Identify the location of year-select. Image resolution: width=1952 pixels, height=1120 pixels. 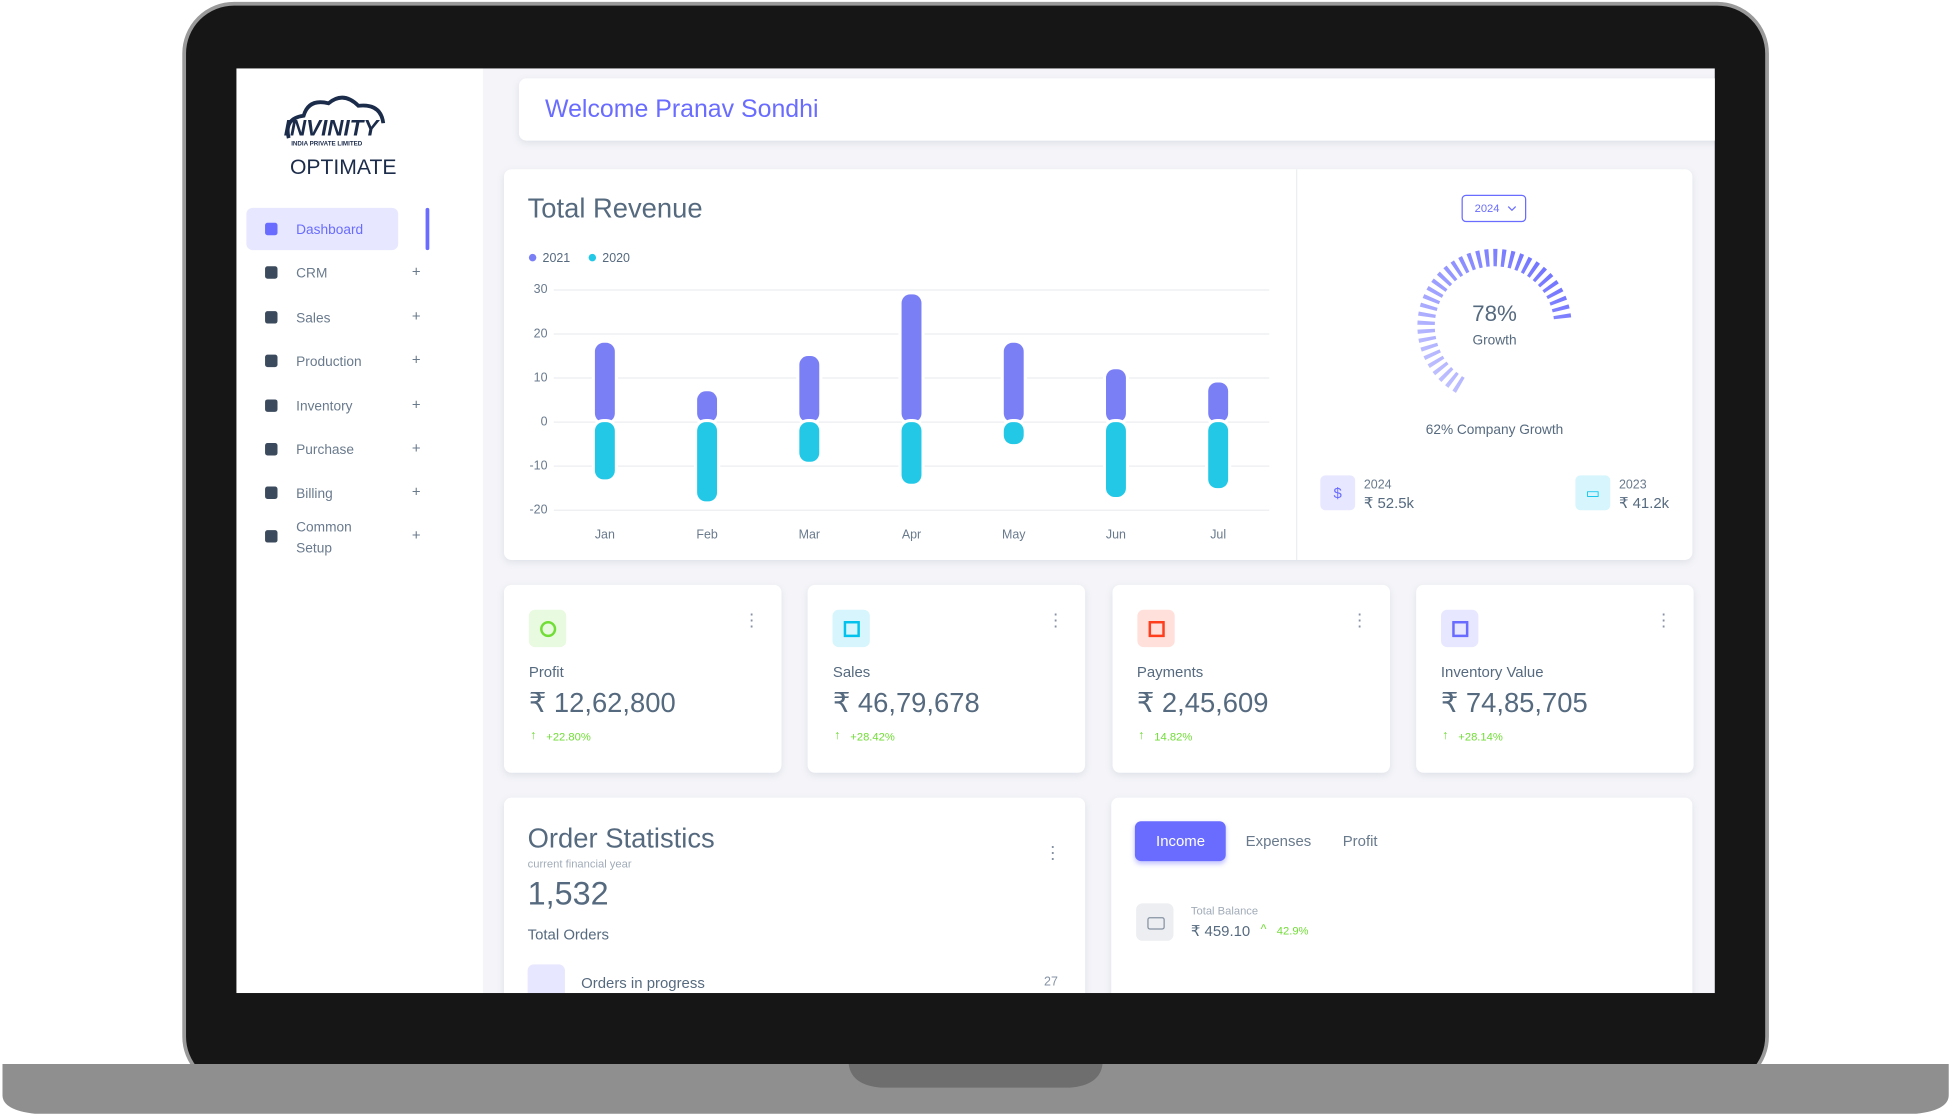
(1494, 208).